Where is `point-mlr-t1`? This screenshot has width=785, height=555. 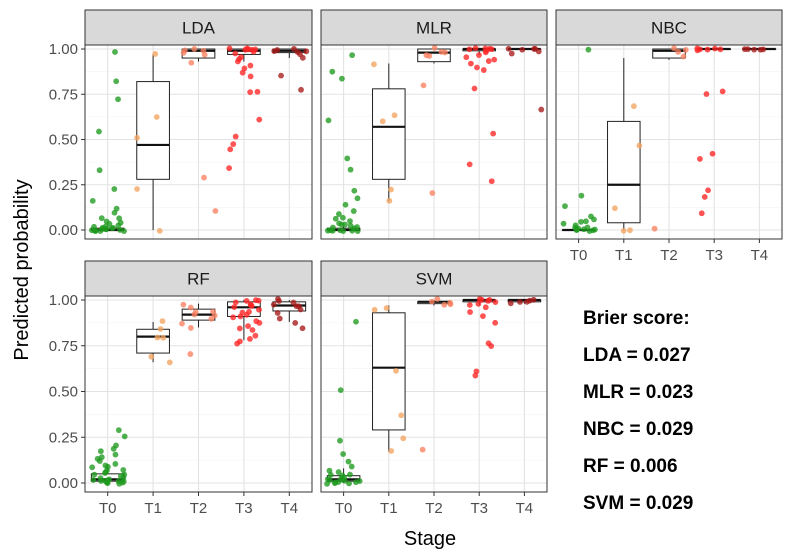 point-mlr-t1 is located at coordinates (374, 64).